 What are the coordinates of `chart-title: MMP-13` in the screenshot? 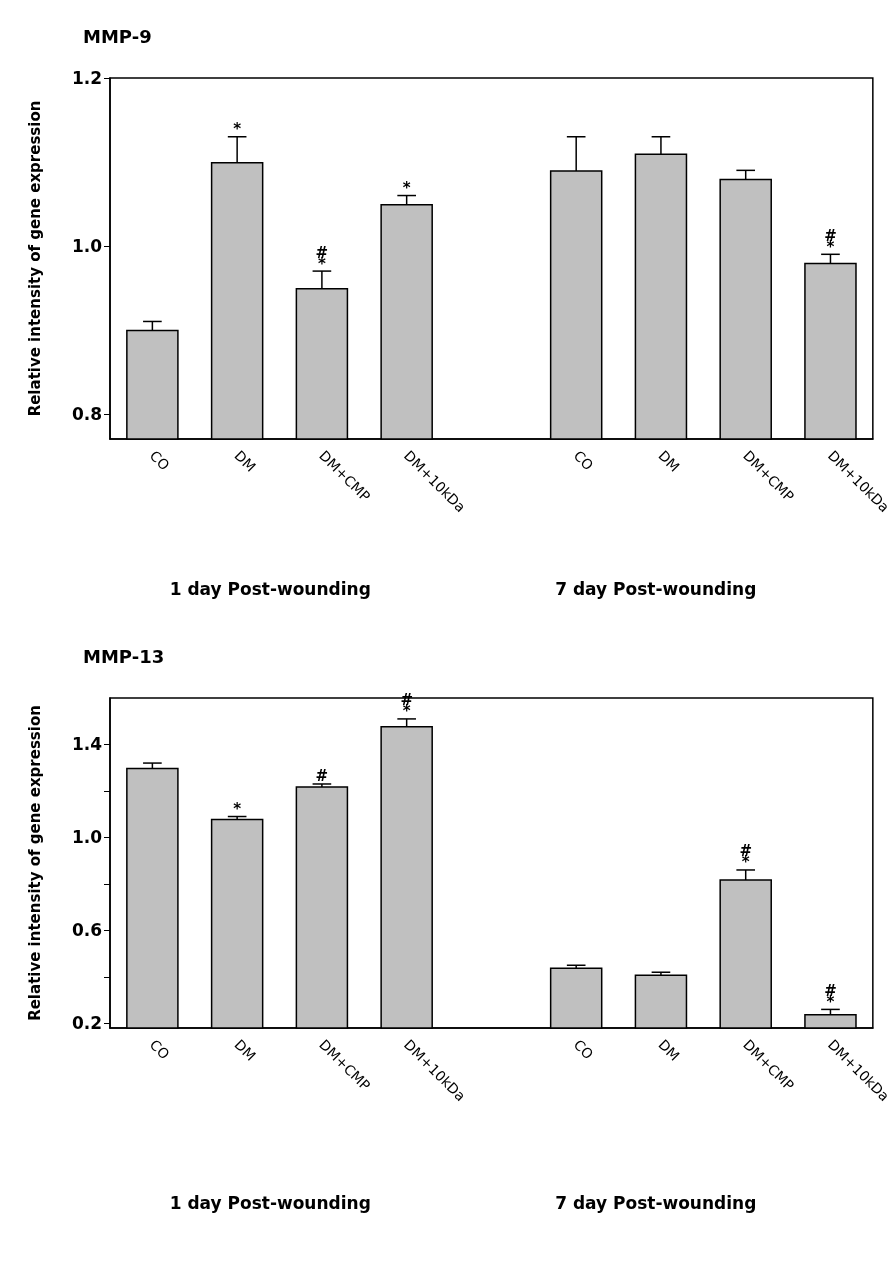 It's located at (124, 656).